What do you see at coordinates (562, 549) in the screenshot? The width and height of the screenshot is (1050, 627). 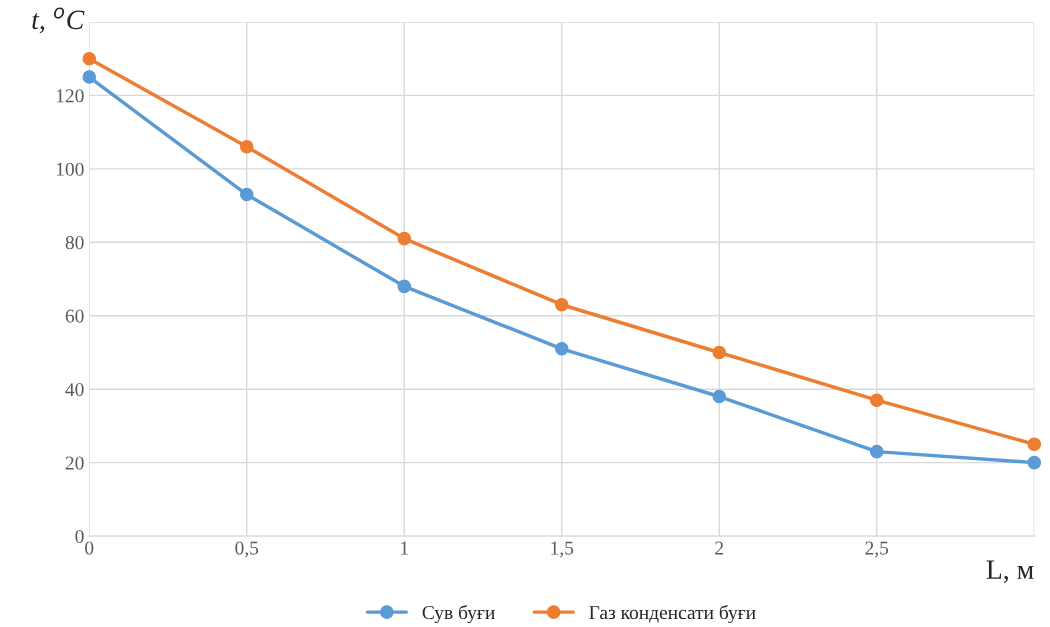 I see `x-tick-label: 1,5` at bounding box center [562, 549].